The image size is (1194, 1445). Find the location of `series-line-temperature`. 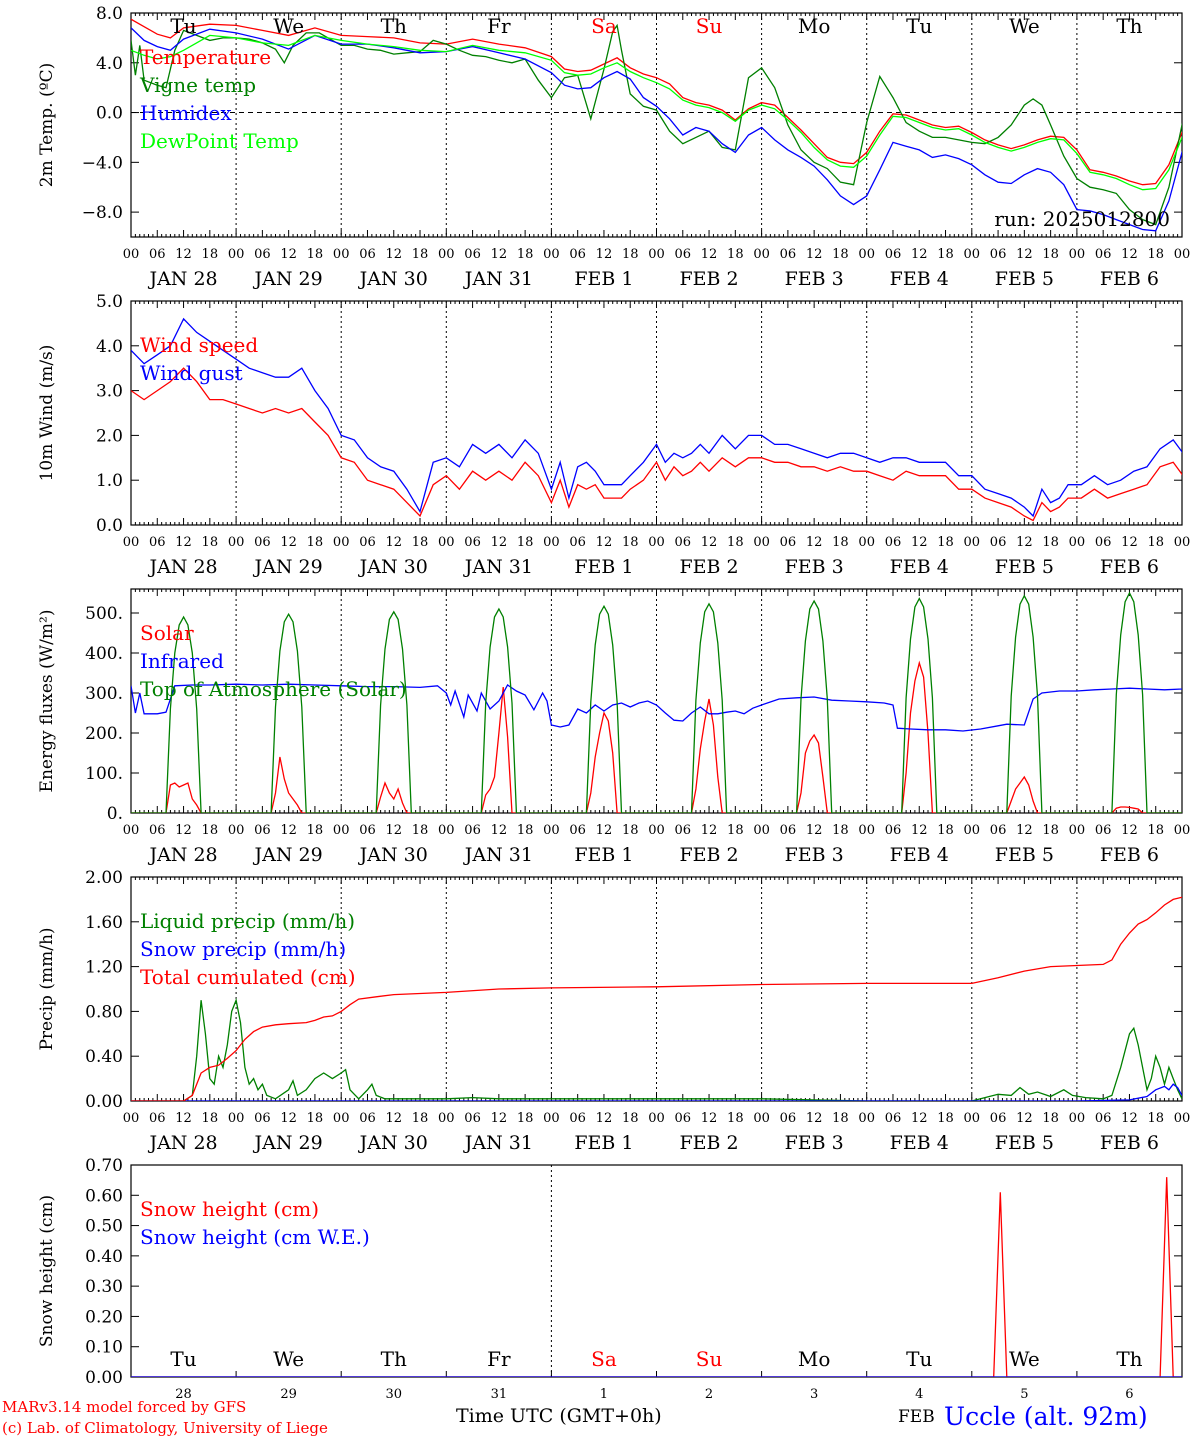

series-line-temperature is located at coordinates (656, 102).